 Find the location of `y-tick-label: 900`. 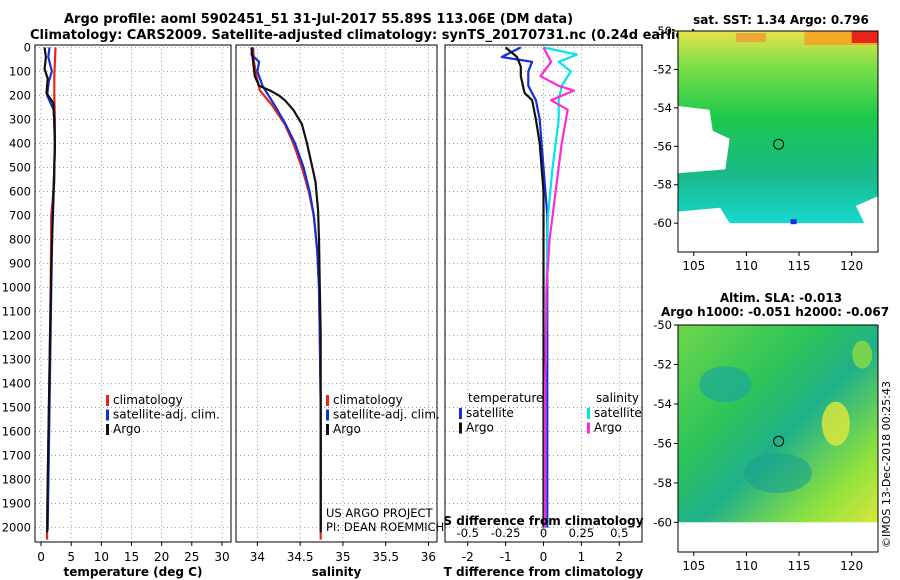

y-tick-label: 900 is located at coordinates (20, 263).